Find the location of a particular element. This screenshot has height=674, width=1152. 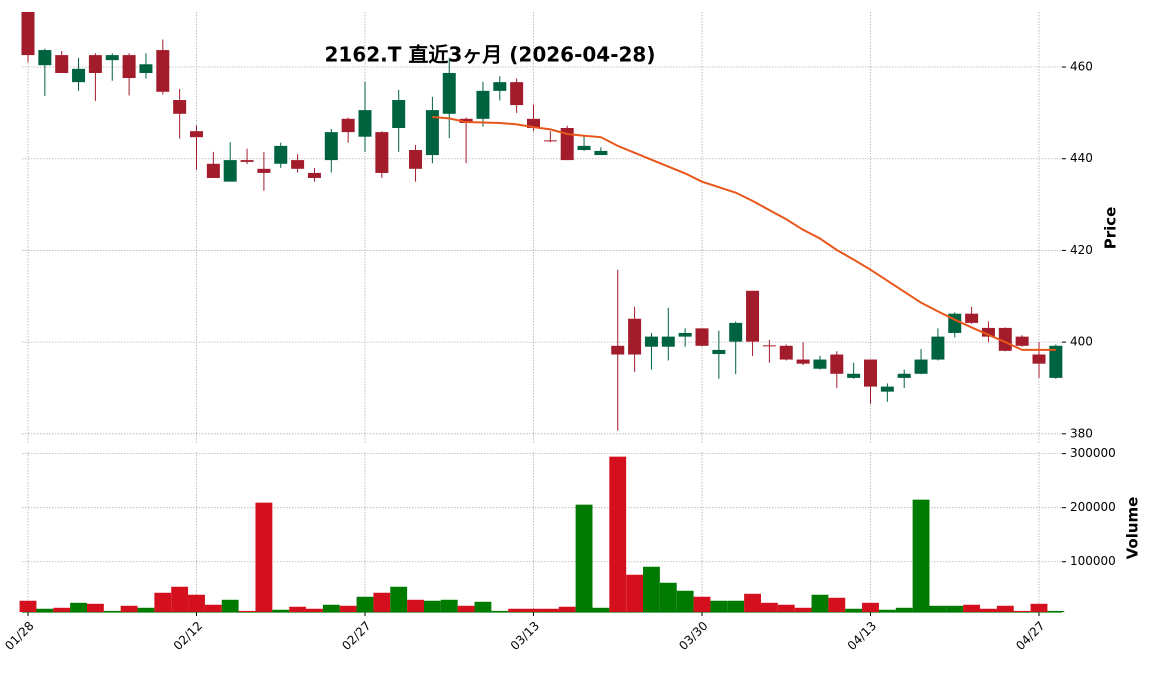

volume-tick-label: 200000 is located at coordinates (1093, 507).